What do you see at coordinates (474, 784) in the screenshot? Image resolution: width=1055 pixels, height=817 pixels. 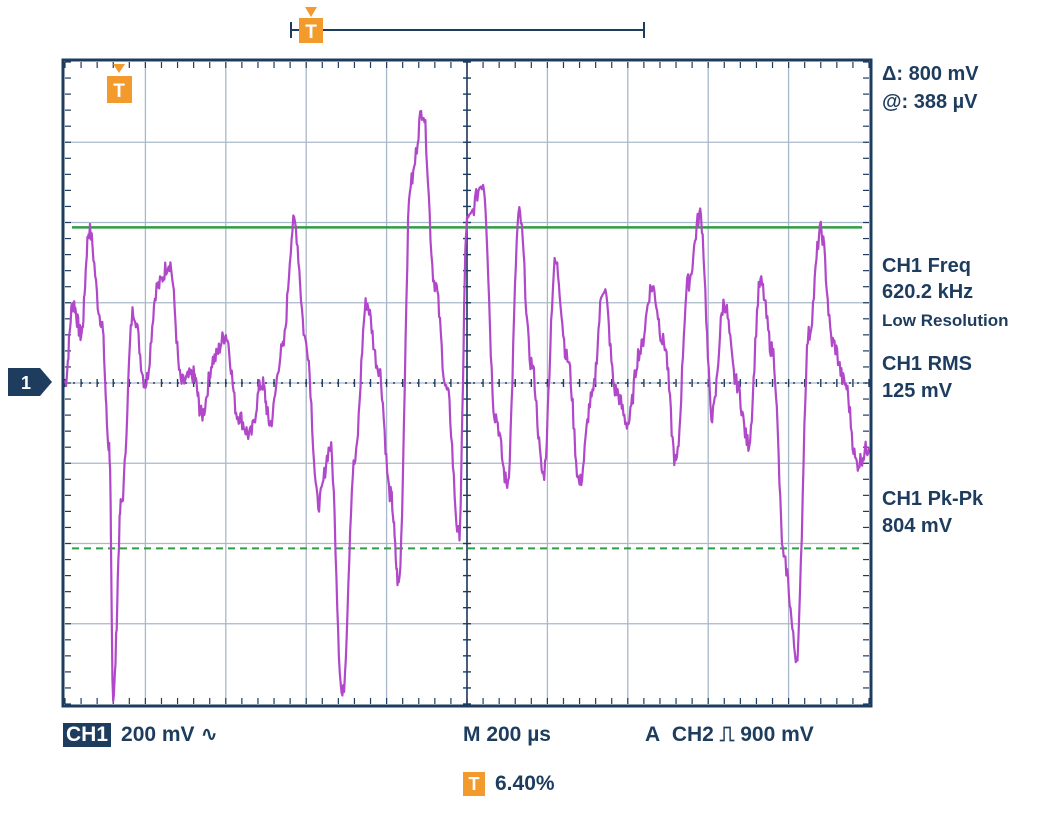 I see `trigger-position-badge: T` at bounding box center [474, 784].